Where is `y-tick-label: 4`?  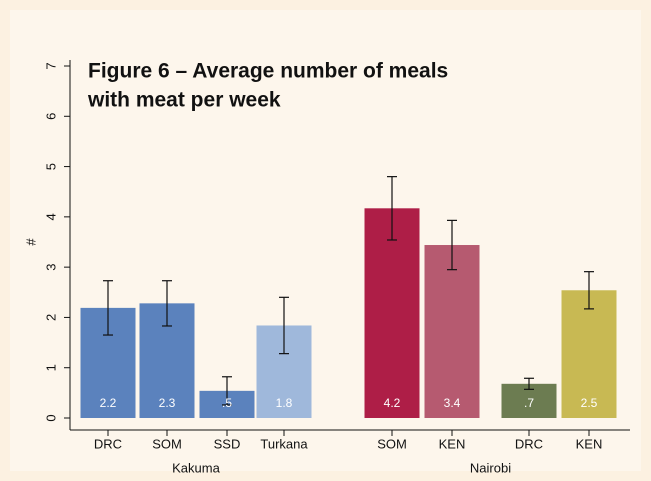 y-tick-label: 4 is located at coordinates (50, 216).